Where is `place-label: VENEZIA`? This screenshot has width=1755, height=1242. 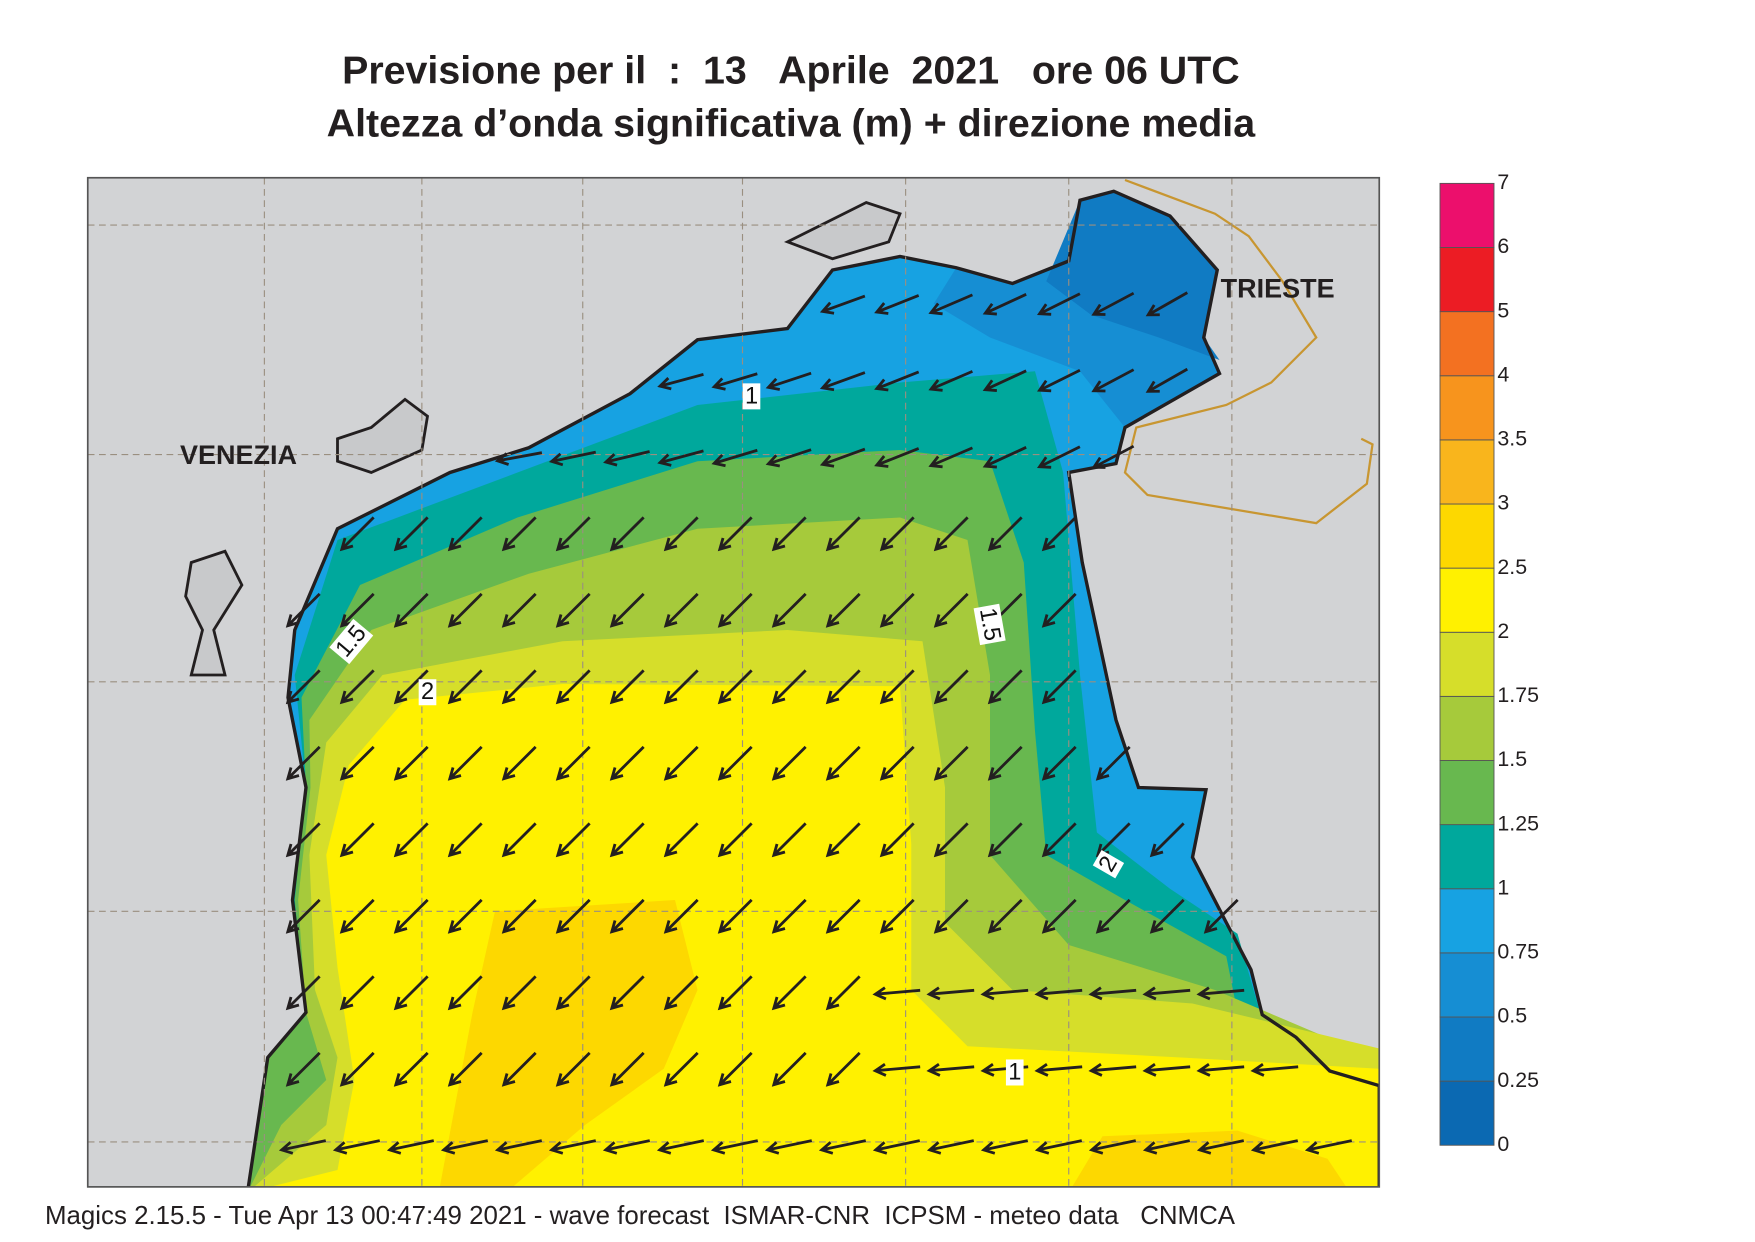
place-label: VENEZIA is located at coordinates (238, 455).